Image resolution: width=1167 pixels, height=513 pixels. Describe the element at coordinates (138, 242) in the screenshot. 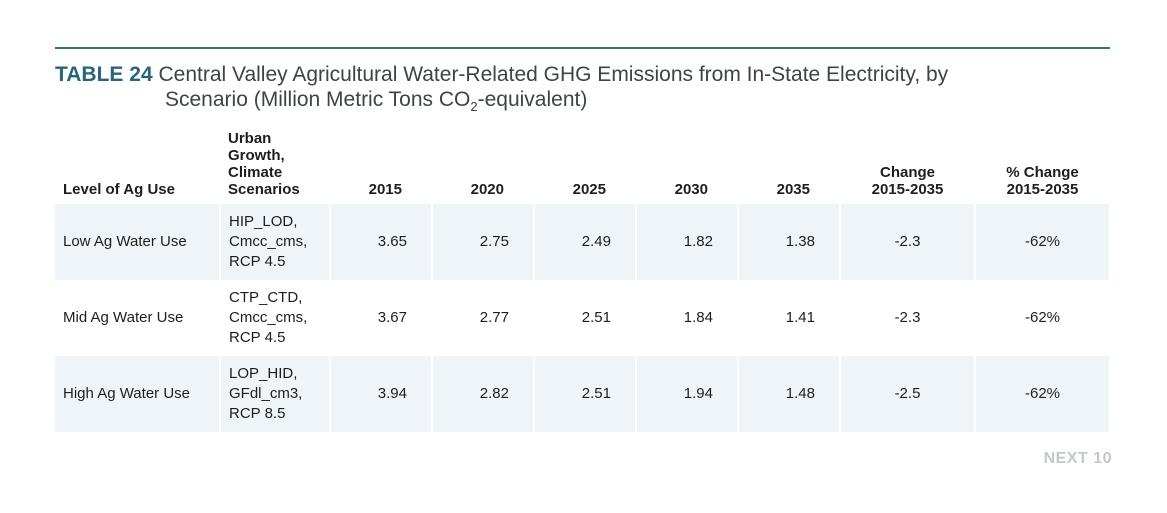

I see `cell-level: Low Ag Water Use` at that location.